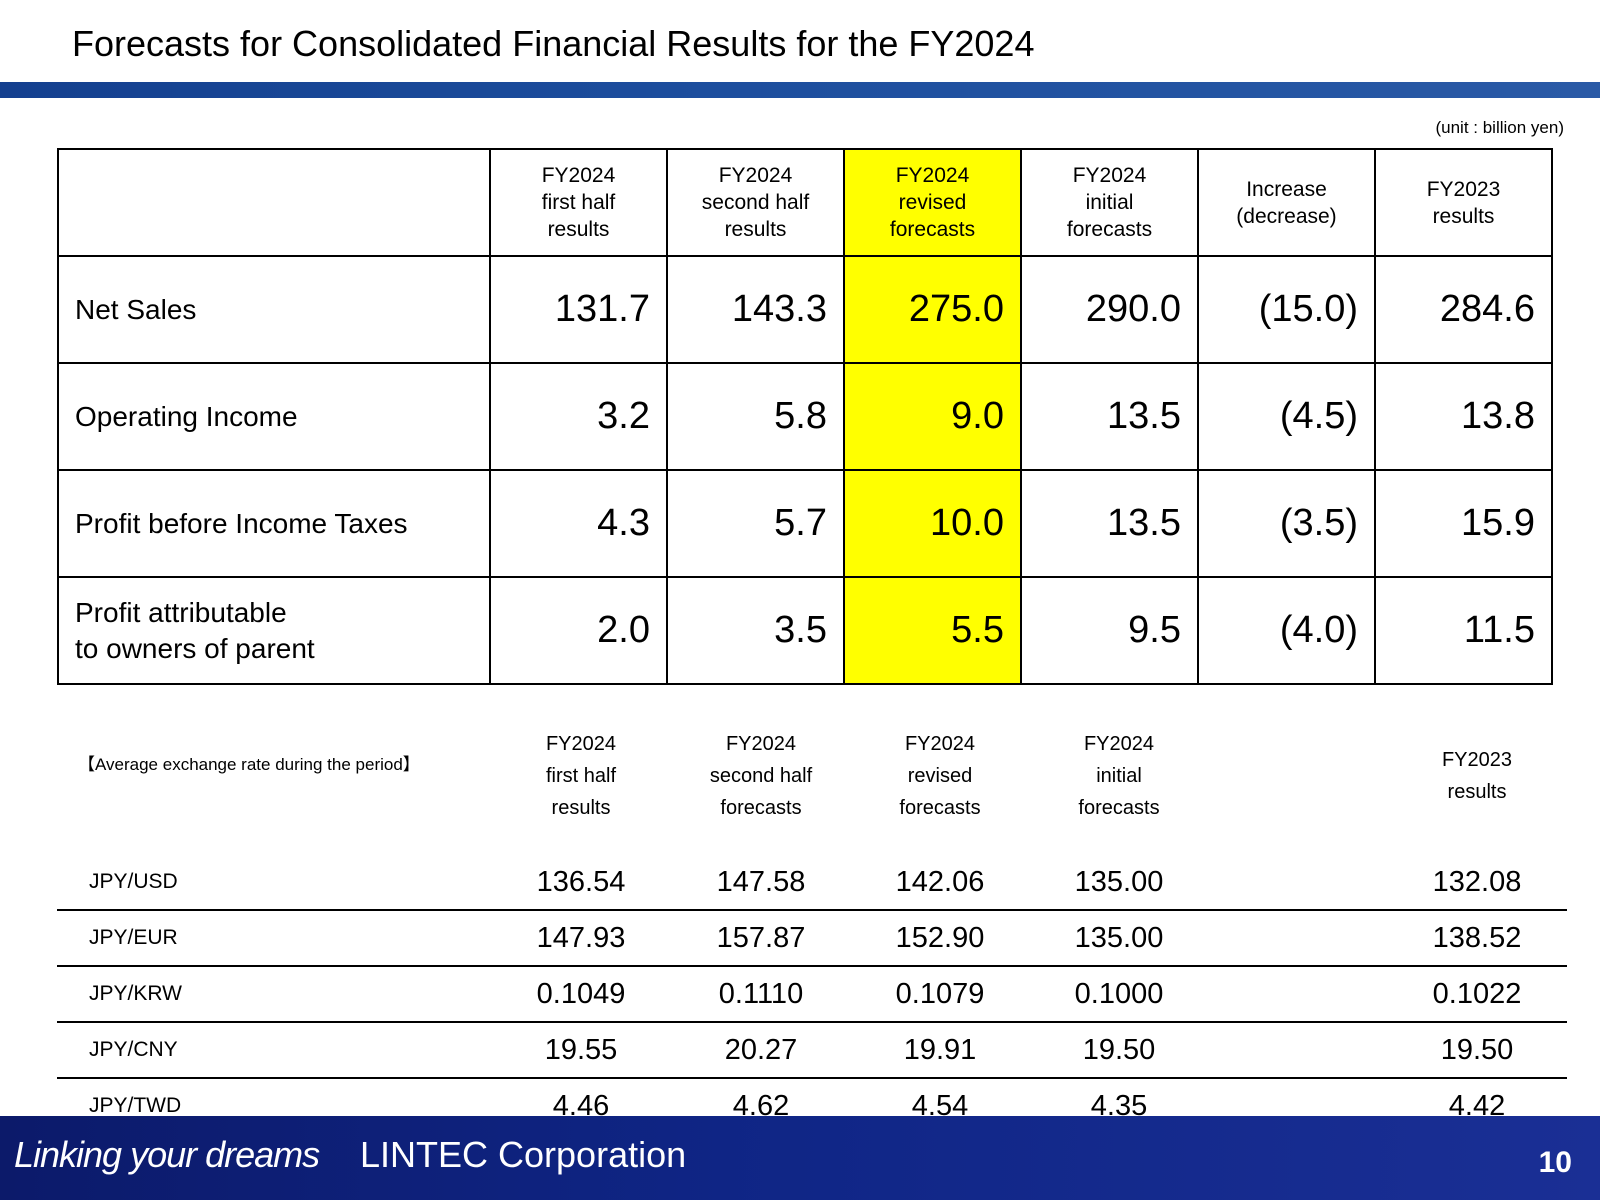 The width and height of the screenshot is (1600, 1200). I want to click on table-cell: 3.2, so click(578, 416).